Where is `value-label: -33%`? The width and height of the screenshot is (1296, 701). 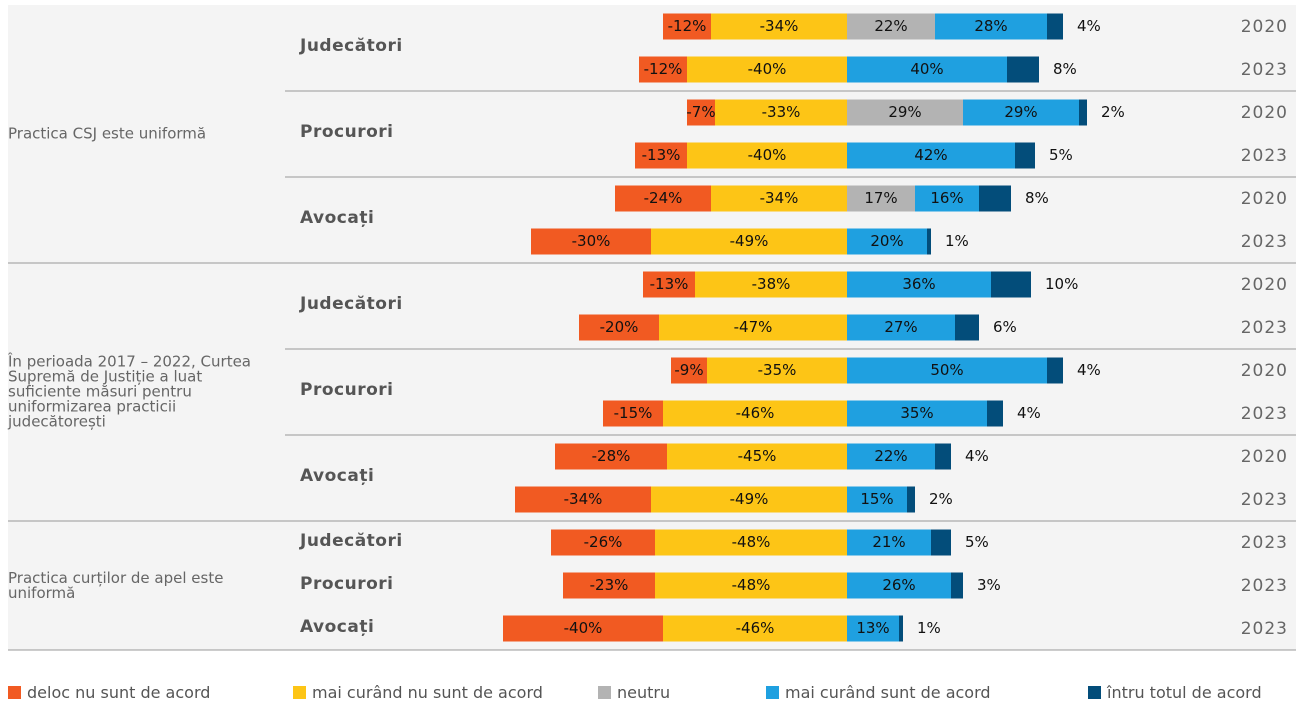 value-label: -33% is located at coordinates (781, 112).